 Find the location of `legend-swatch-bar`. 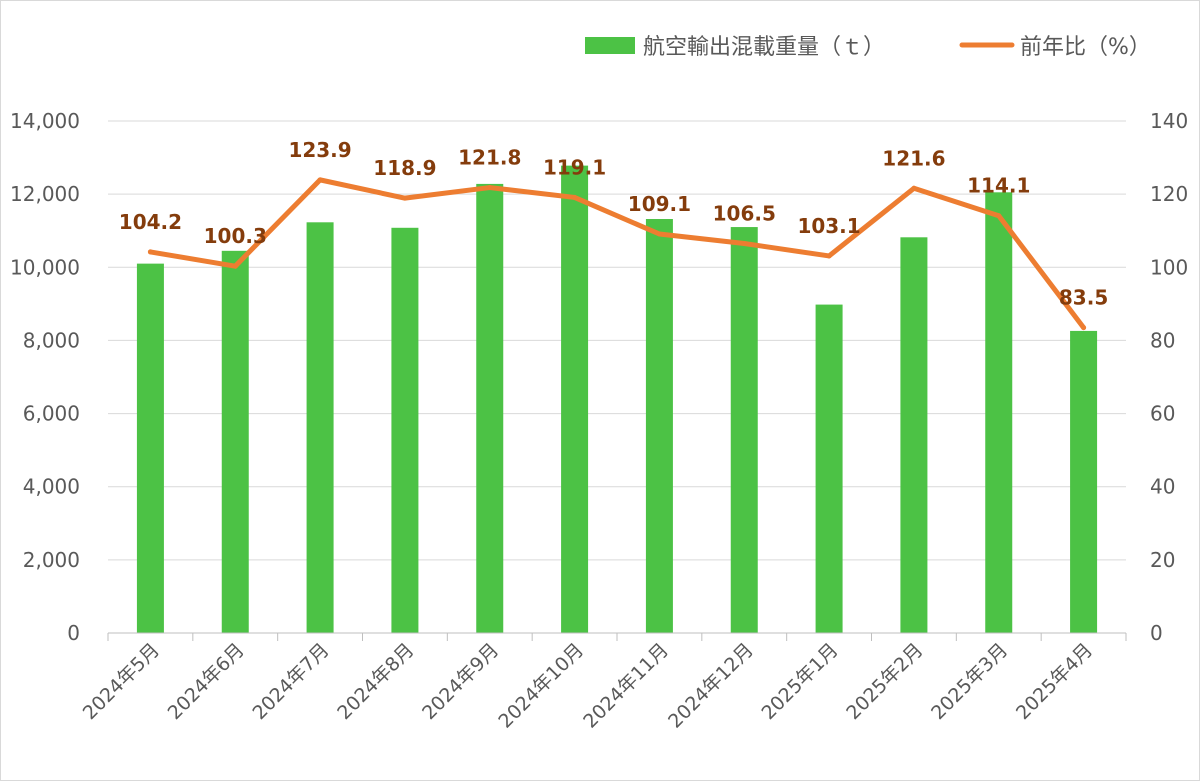

legend-swatch-bar is located at coordinates (610, 45).